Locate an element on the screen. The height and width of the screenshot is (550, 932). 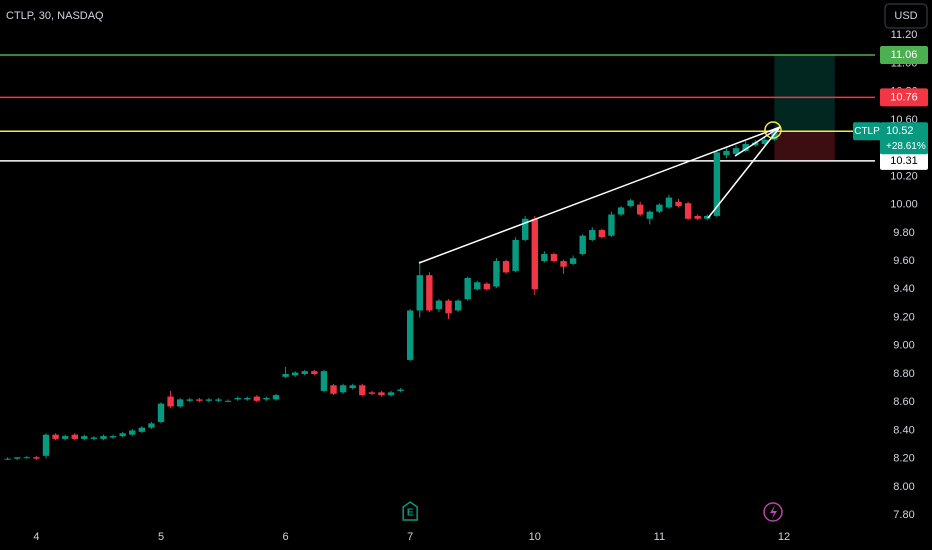
chart-title: CTLP, 30, NASDAQ is located at coordinates (55, 16).